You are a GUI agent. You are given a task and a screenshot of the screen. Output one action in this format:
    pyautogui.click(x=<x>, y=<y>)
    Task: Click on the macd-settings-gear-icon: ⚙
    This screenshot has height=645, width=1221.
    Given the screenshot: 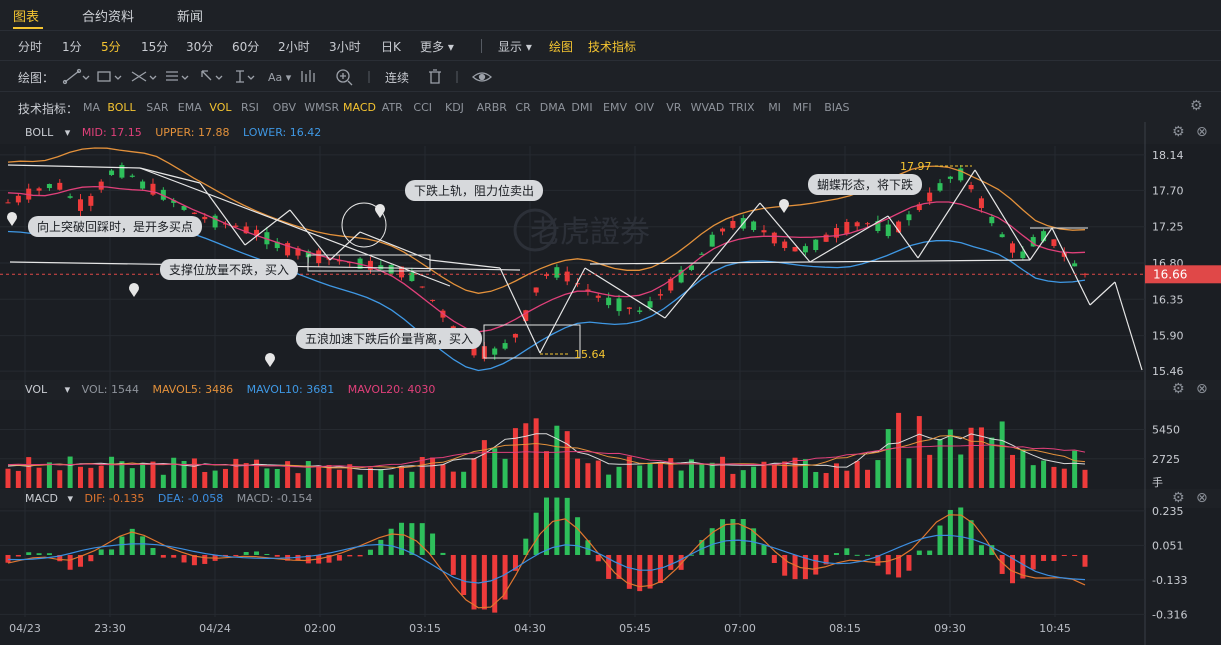 What is the action you would take?
    pyautogui.click(x=1178, y=498)
    